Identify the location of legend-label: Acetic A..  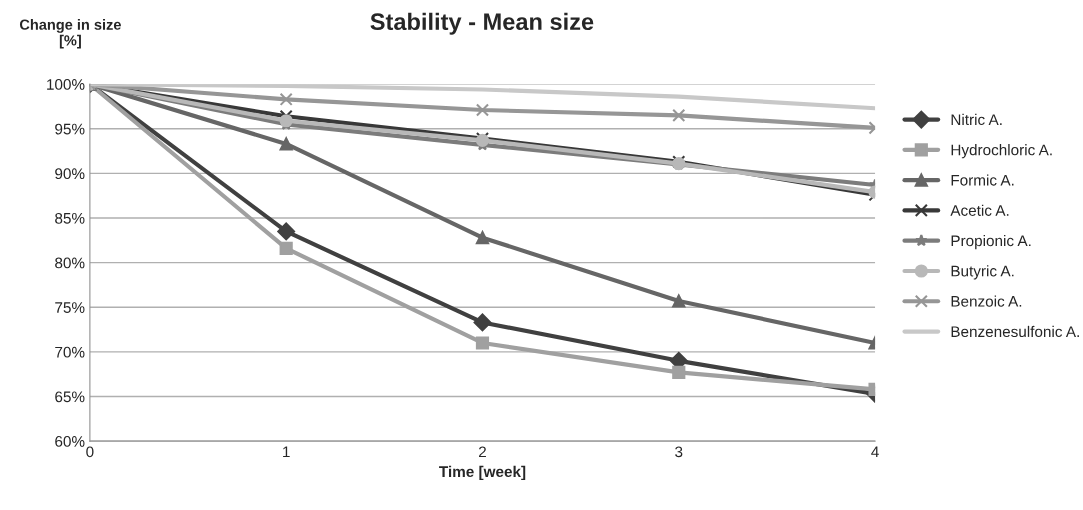
(979, 210).